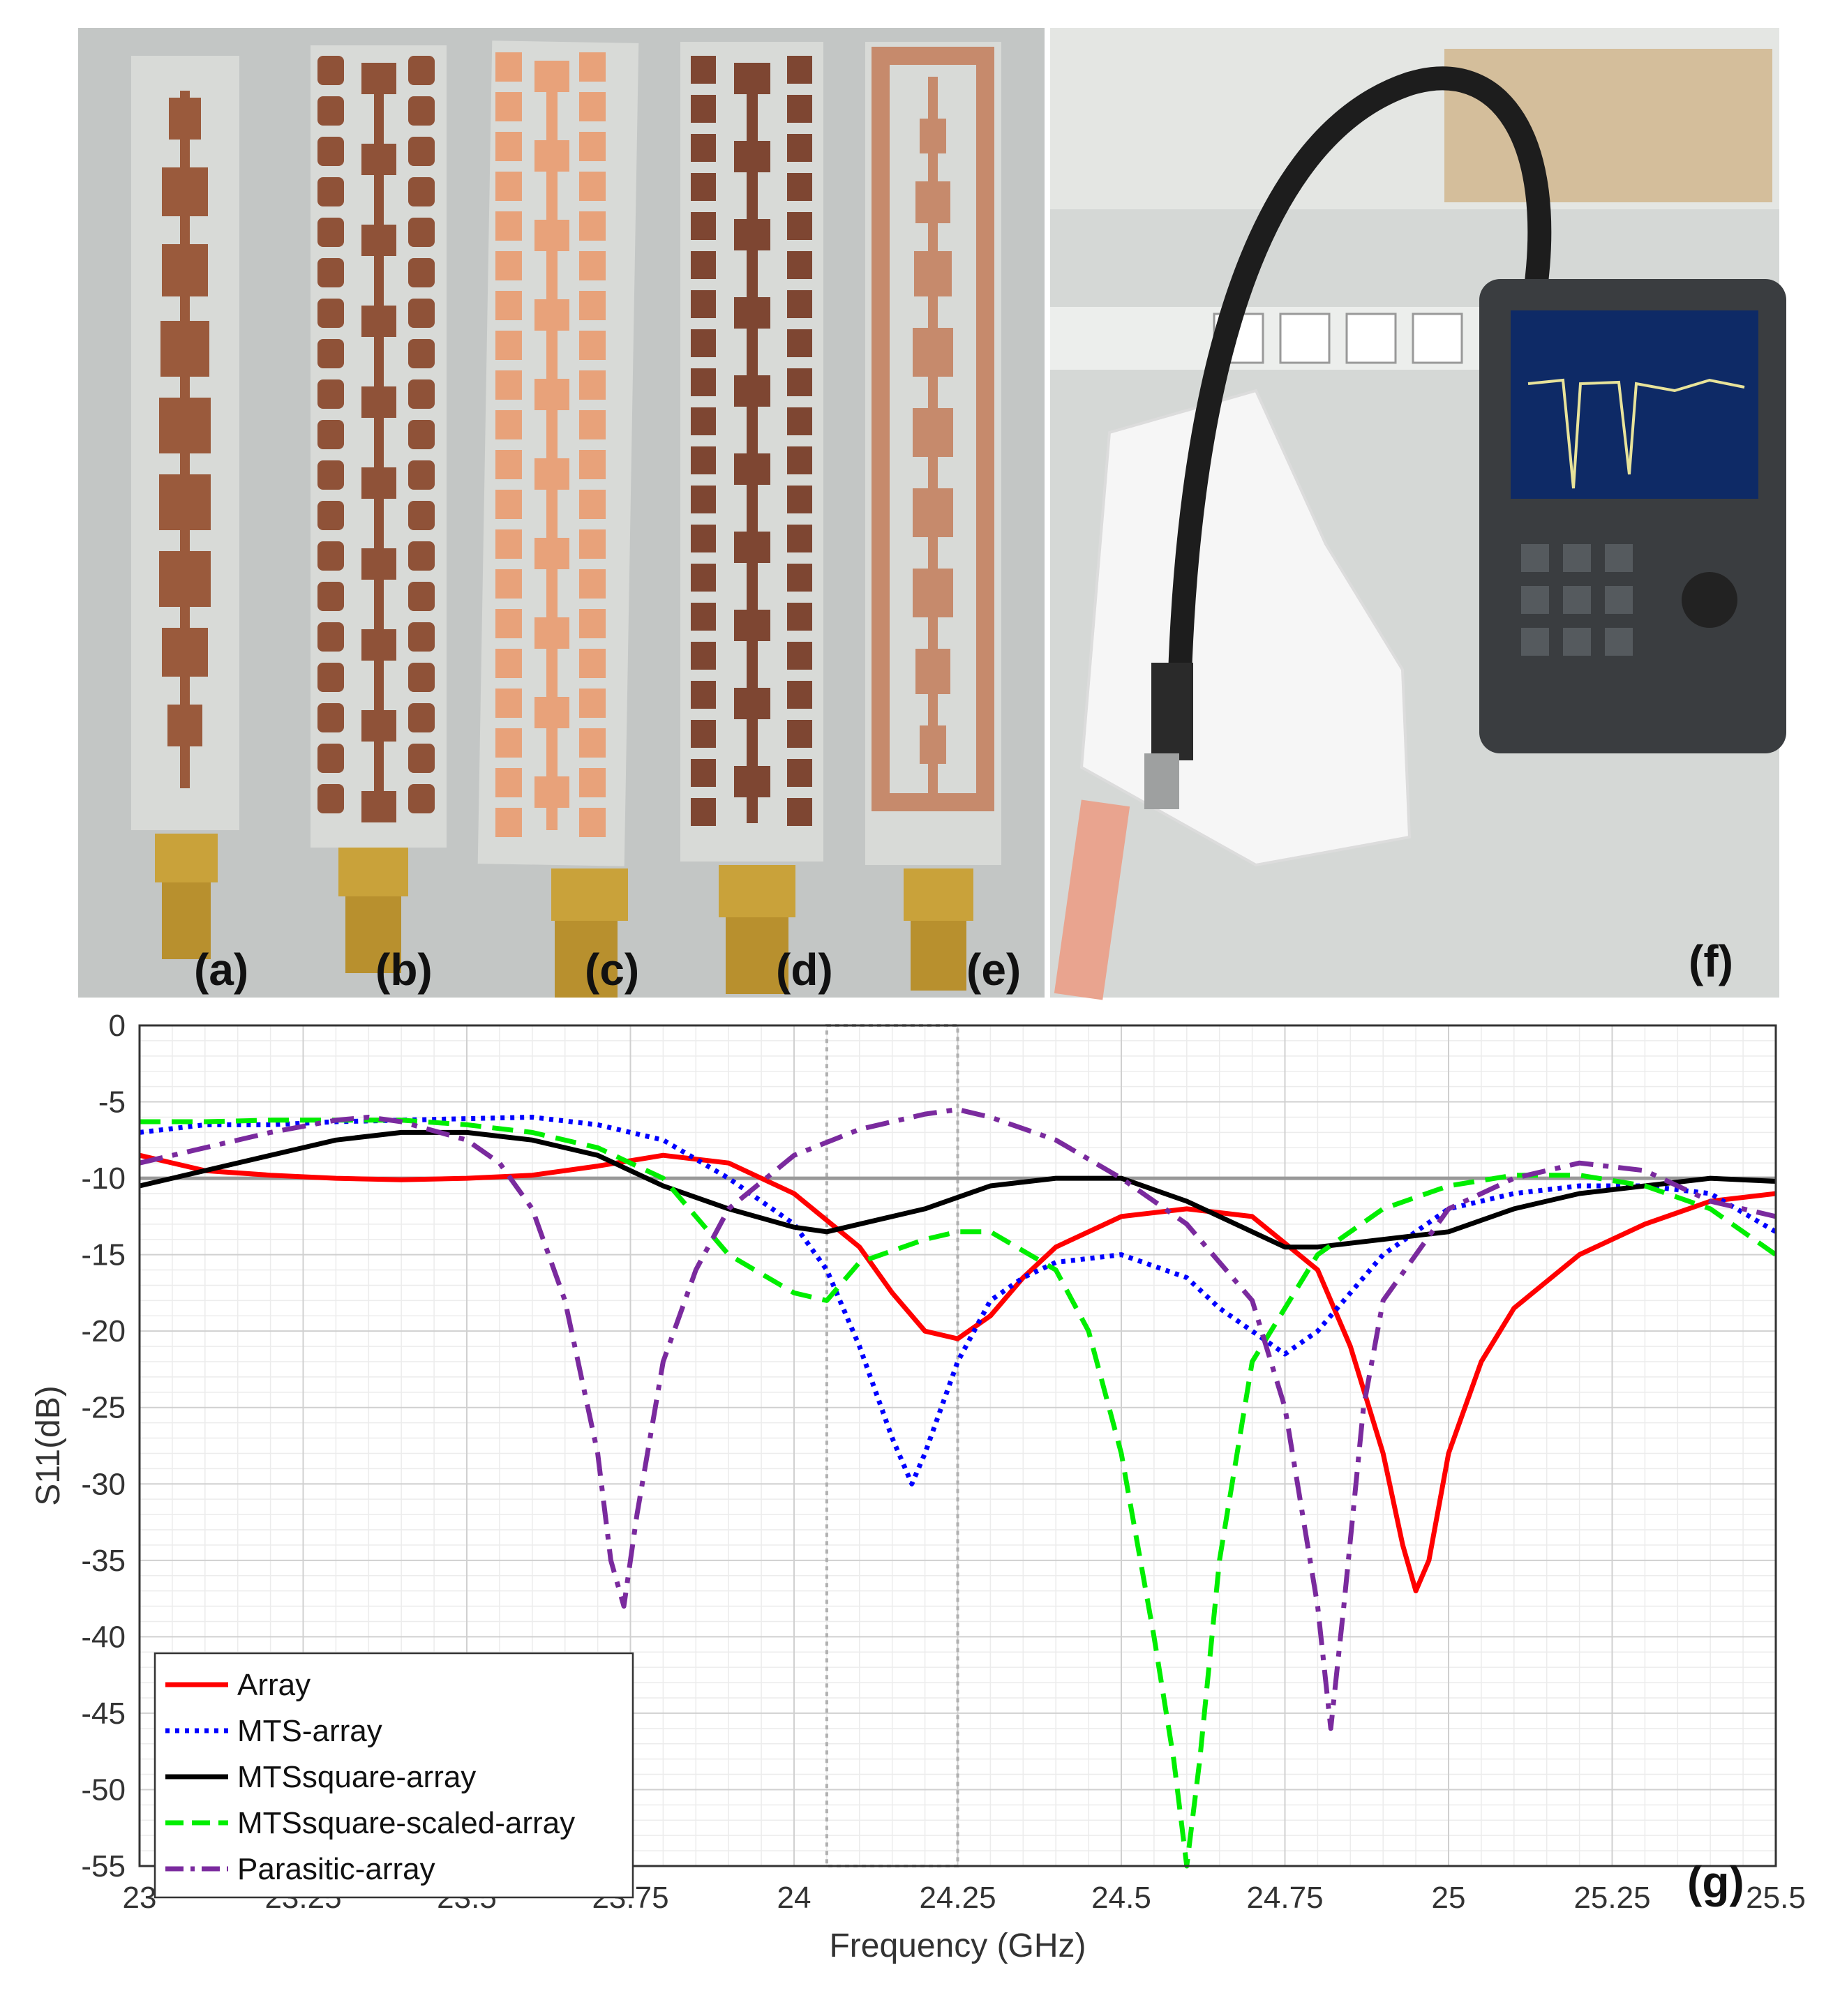 This screenshot has width=1840, height=2016. What do you see at coordinates (103, 1866) in the screenshot?
I see `y-tick-label: -55` at bounding box center [103, 1866].